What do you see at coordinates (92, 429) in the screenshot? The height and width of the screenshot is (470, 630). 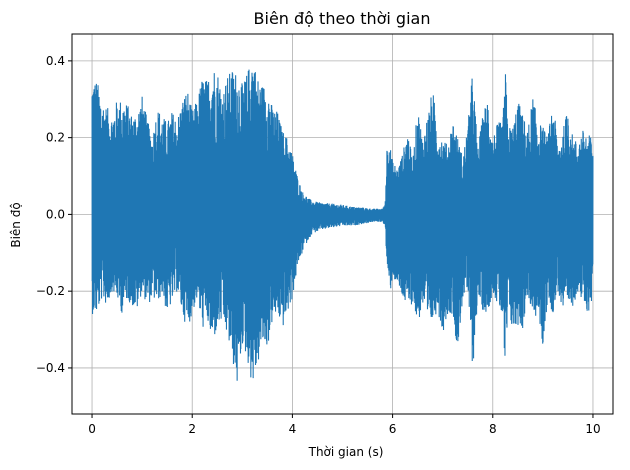 I see `x-tick-label: 0` at bounding box center [92, 429].